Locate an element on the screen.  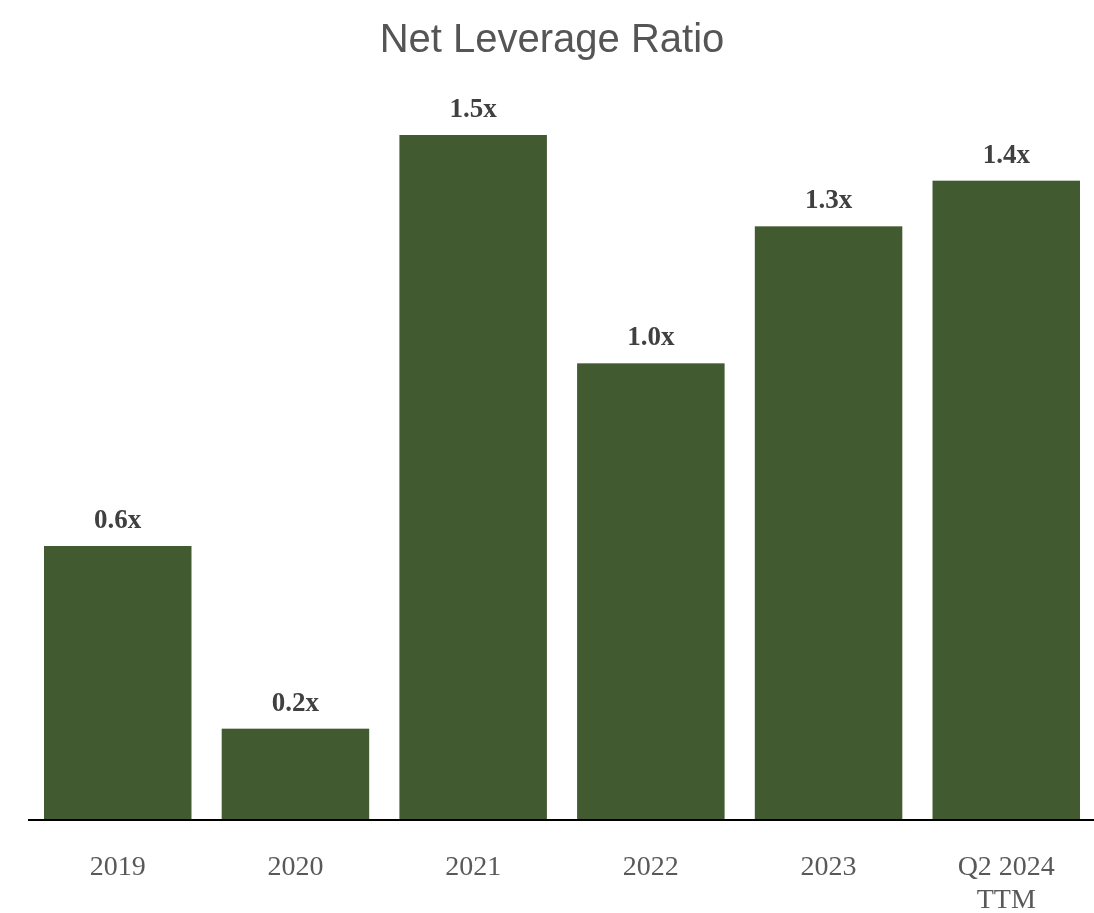
data-label: 1.4x is located at coordinates (1006, 153).